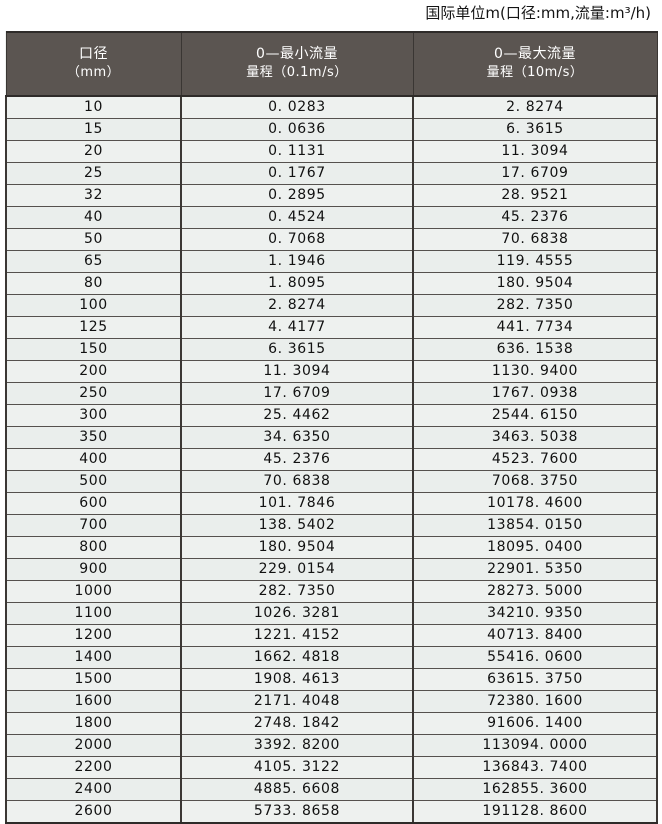 This screenshot has width=662, height=824. What do you see at coordinates (297, 393) in the screenshot?
I see `cell-min-flow: 17. 6709` at bounding box center [297, 393].